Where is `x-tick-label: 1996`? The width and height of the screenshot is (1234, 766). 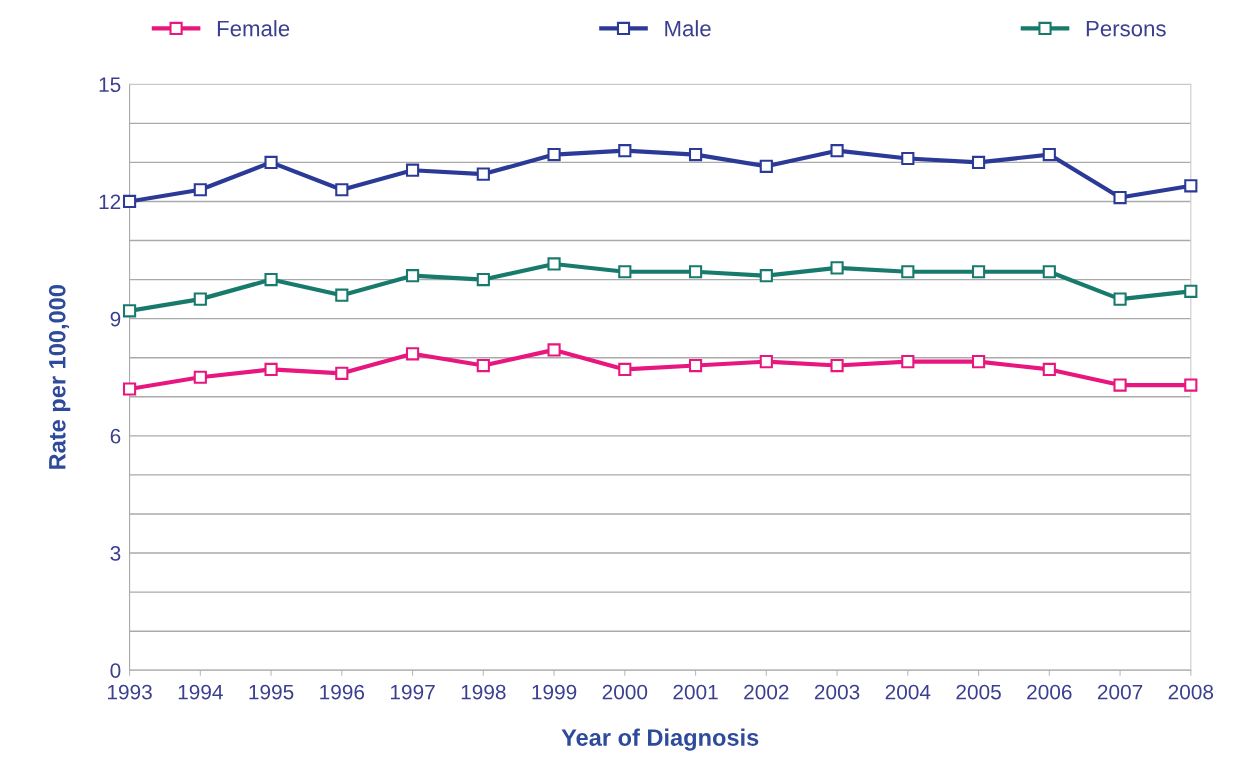 x-tick-label: 1996 is located at coordinates (342, 692).